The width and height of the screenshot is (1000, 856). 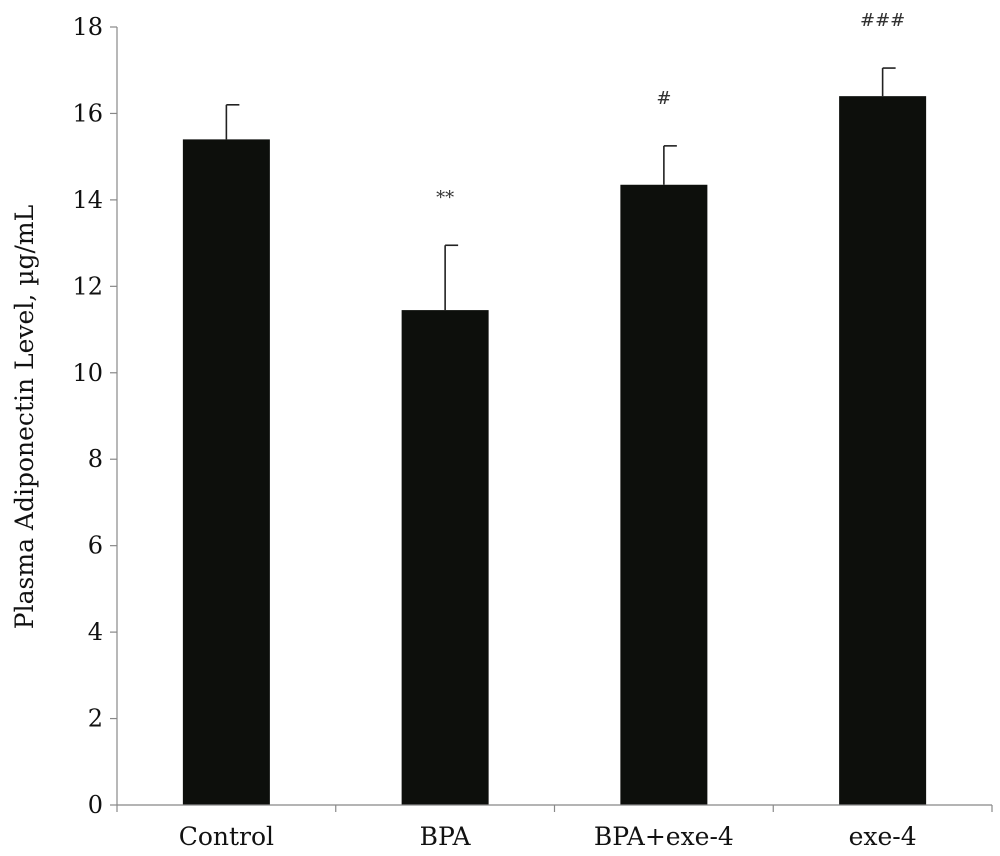 What do you see at coordinates (446, 836) in the screenshot?
I see `x-category-label: BPA` at bounding box center [446, 836].